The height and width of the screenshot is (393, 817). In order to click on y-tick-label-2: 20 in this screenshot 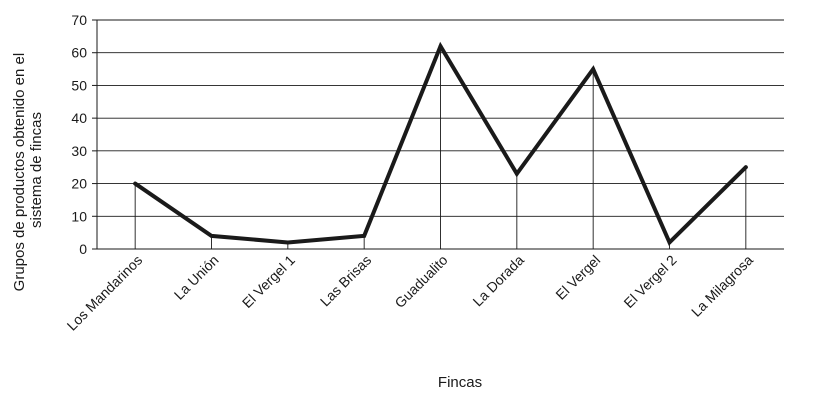, I will do `click(79, 184)`.